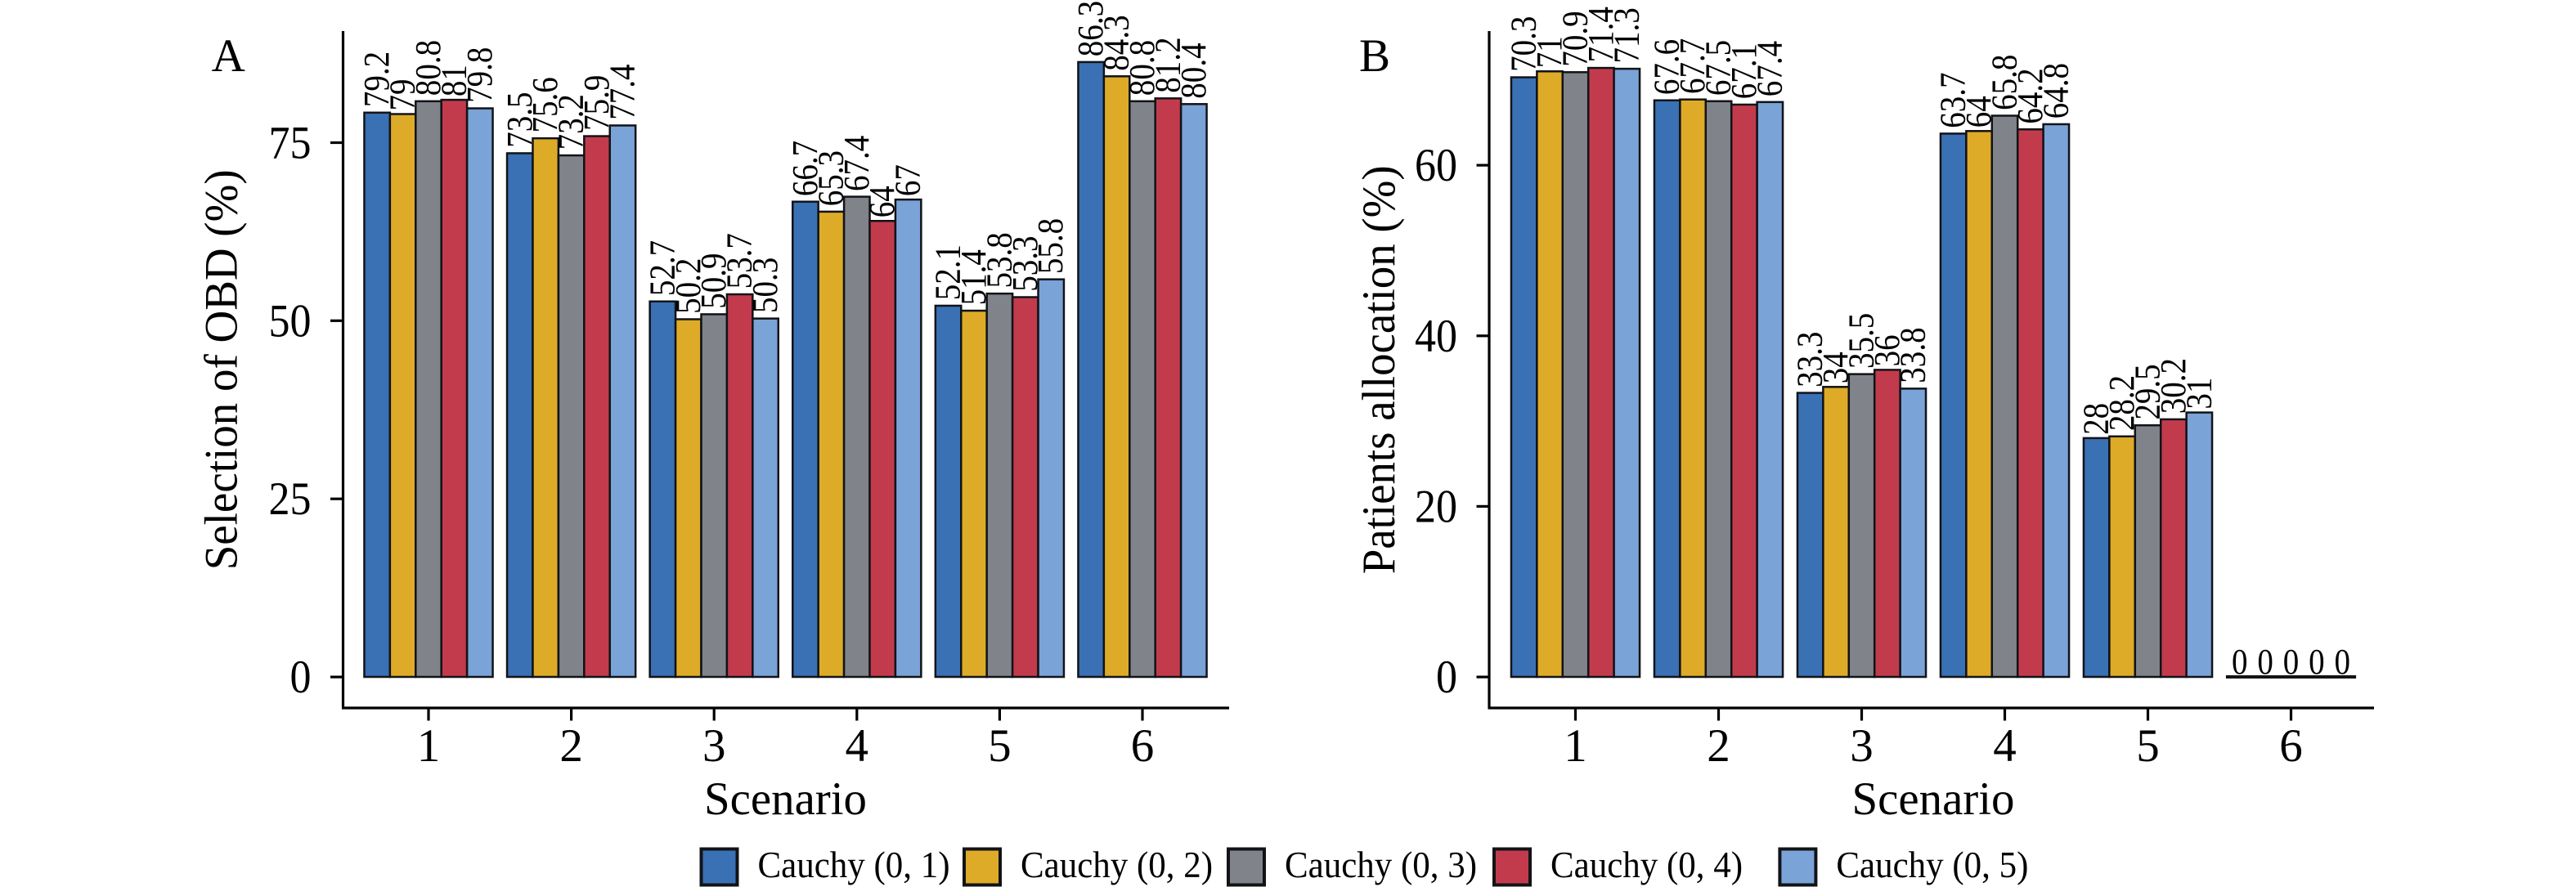 Image resolution: width=2576 pixels, height=887 pixels. I want to click on svg-text: 66.7, so click(805, 168).